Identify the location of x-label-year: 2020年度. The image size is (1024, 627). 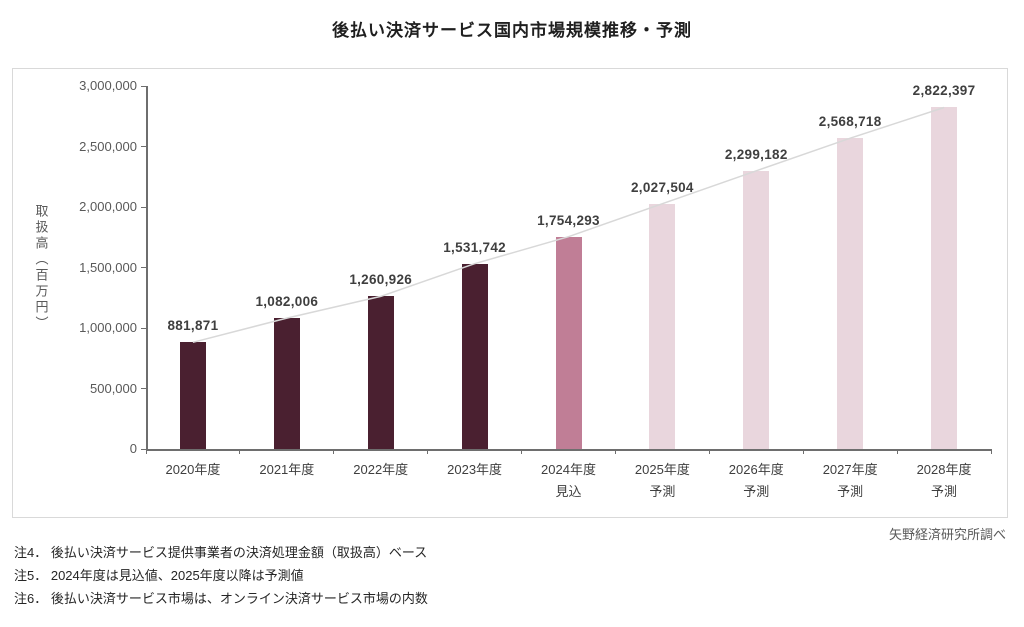
(193, 469).